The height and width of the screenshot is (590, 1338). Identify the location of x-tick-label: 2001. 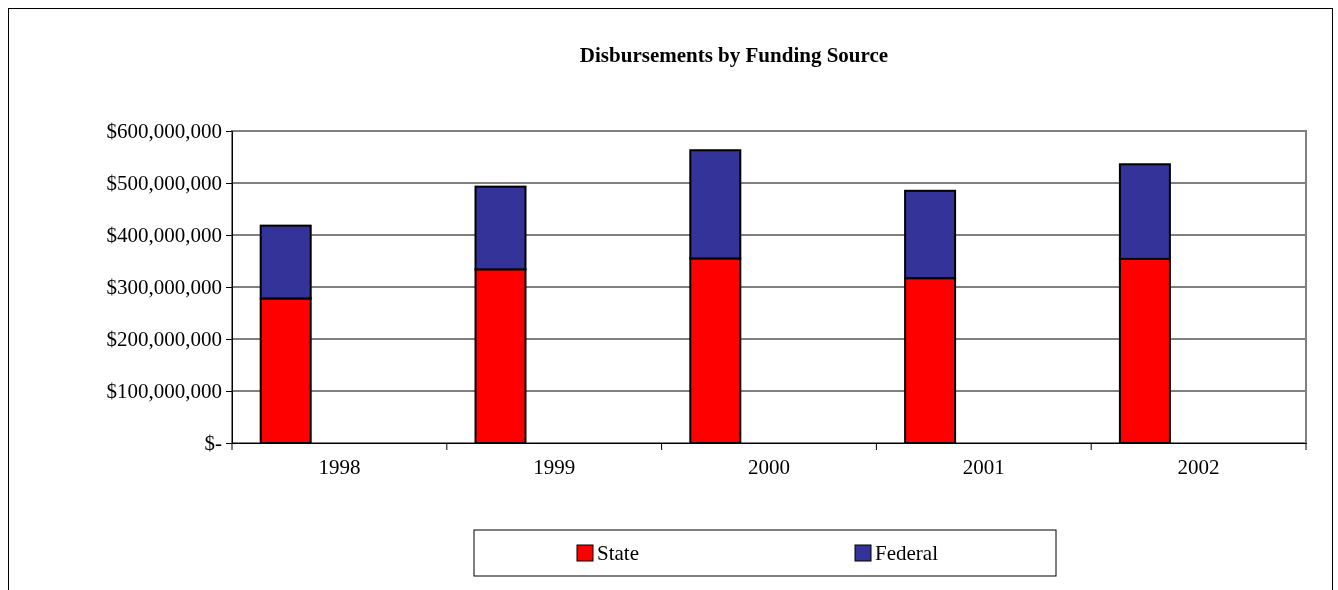
(983, 466).